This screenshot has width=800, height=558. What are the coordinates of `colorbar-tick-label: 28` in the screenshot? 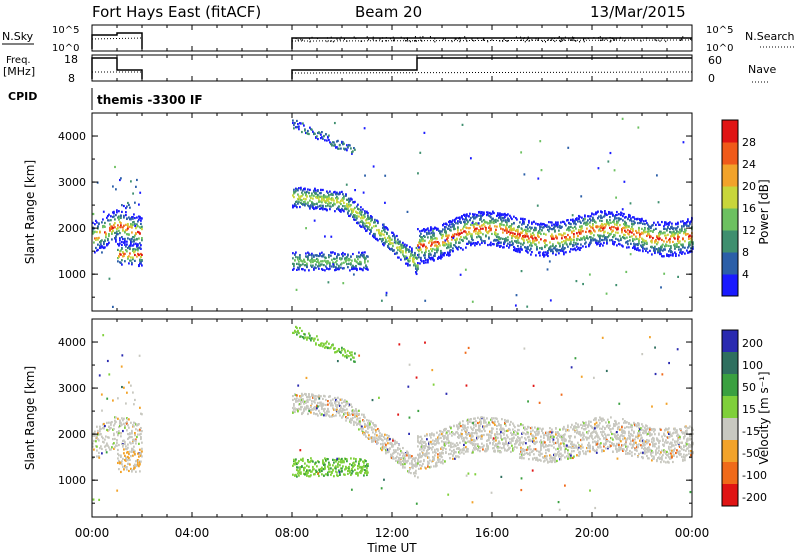 It's located at (749, 142).